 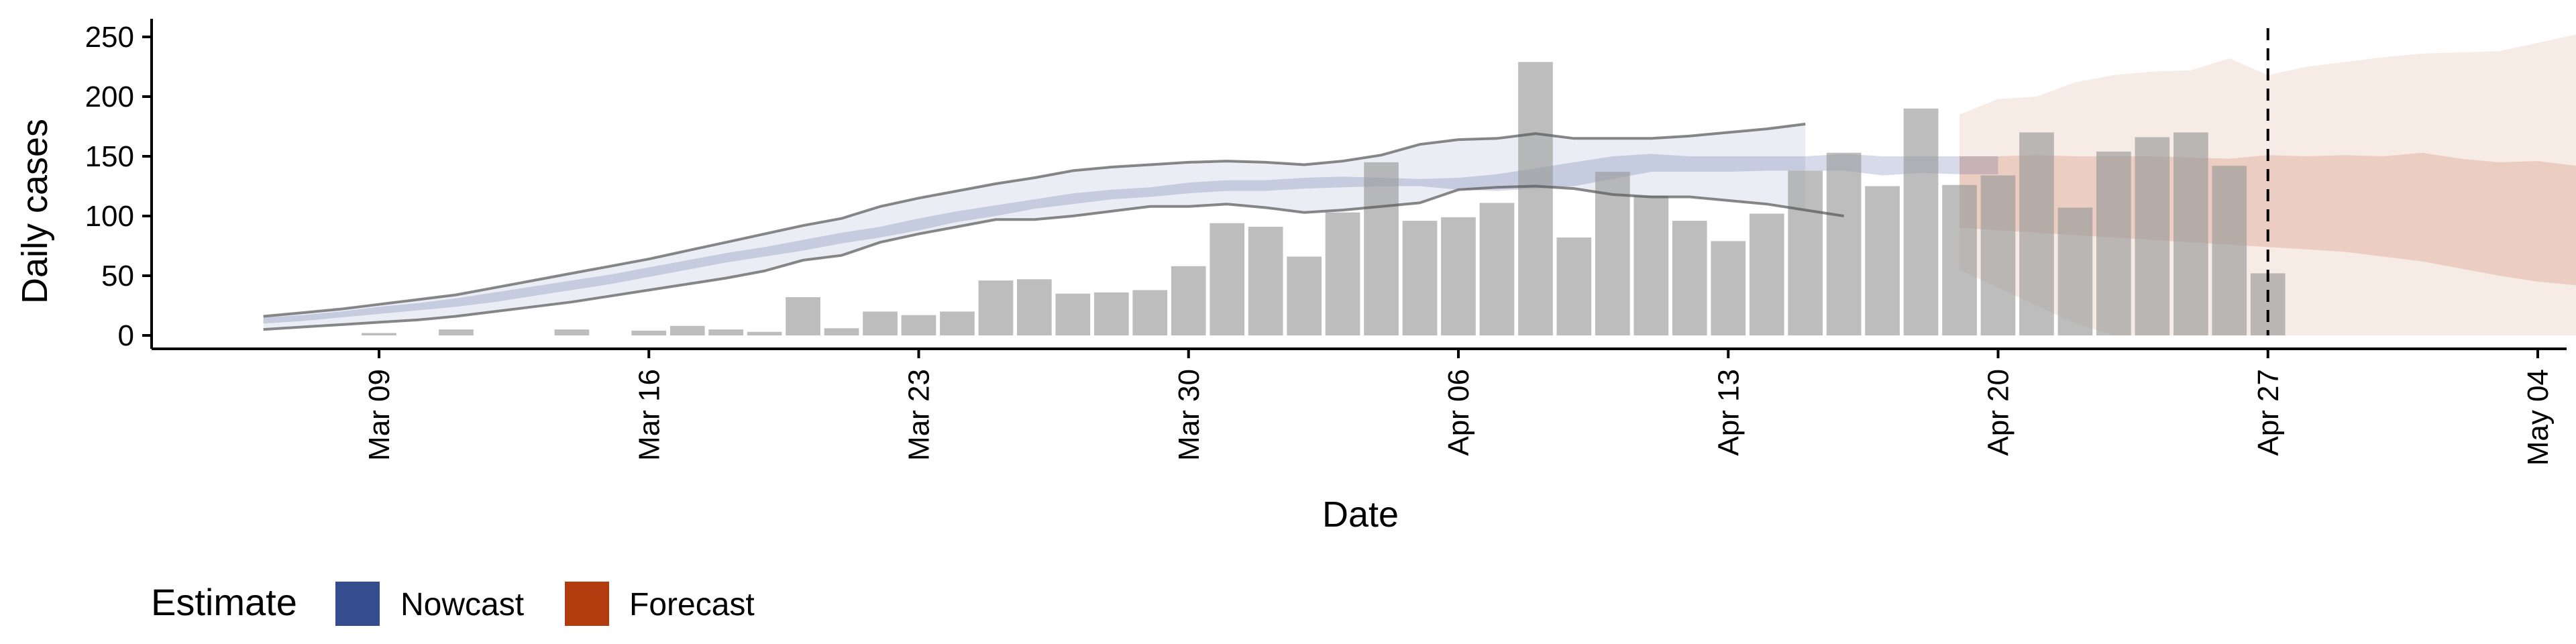 What do you see at coordinates (35, 211) in the screenshot?
I see `y-axis-title: Daily cases` at bounding box center [35, 211].